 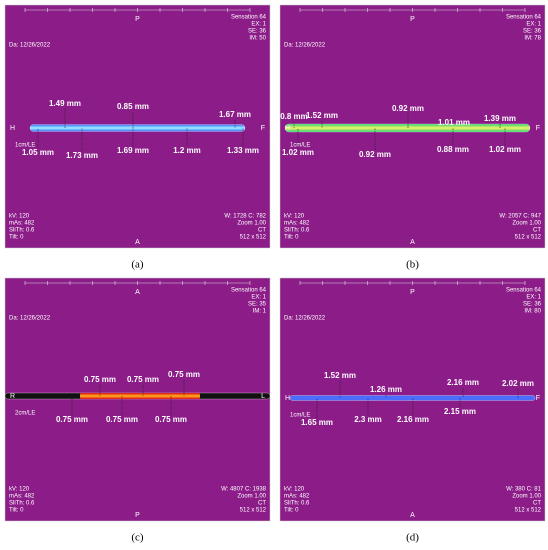 What do you see at coordinates (500, 118) in the screenshot?
I see `measurement: 1.39 mm` at bounding box center [500, 118].